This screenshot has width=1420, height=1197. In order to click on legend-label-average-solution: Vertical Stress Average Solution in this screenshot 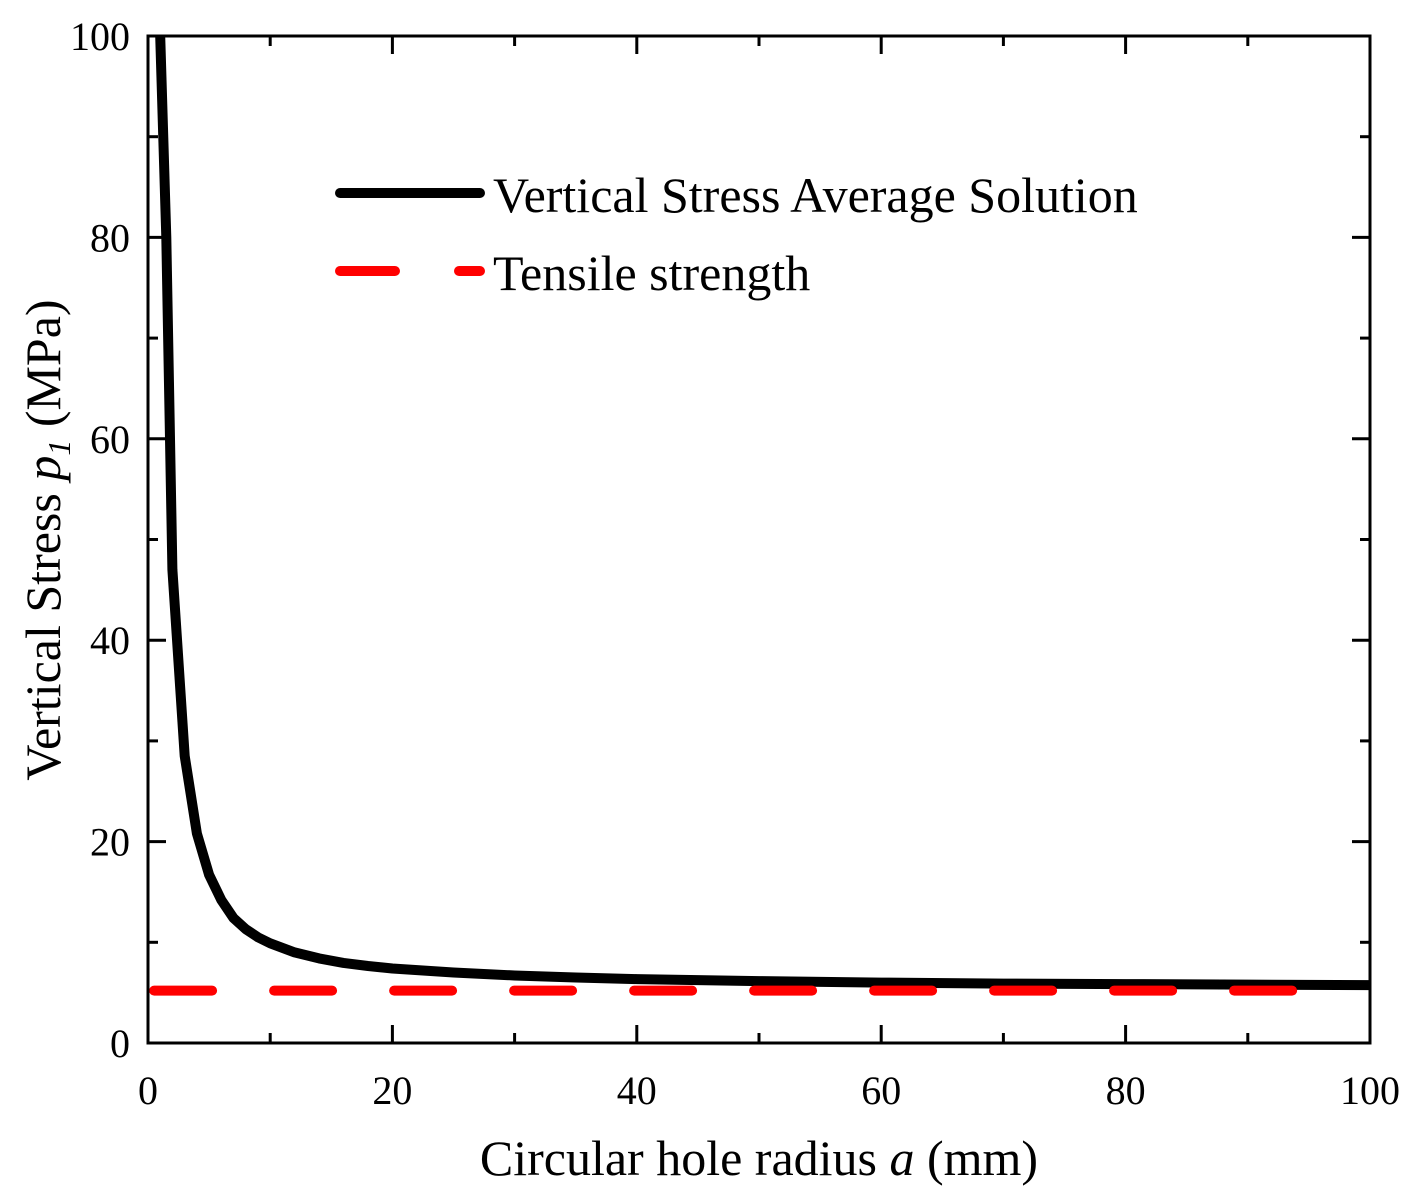, I will do `click(815, 195)`.